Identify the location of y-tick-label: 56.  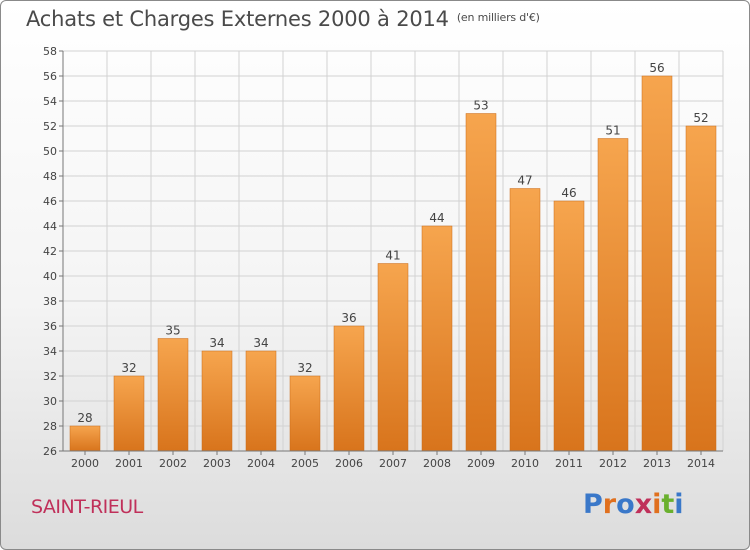
(50, 76).